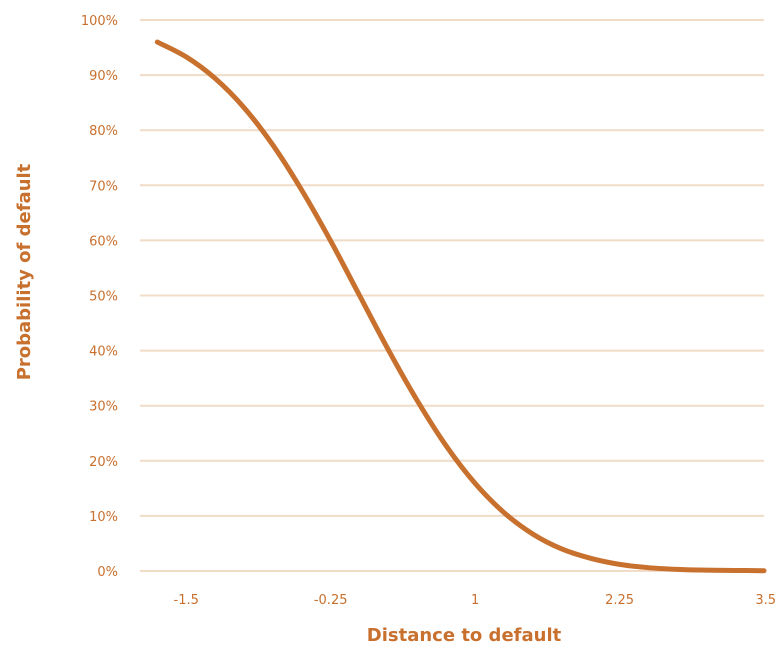  What do you see at coordinates (331, 600) in the screenshot?
I see `x-tick-label: -0.25` at bounding box center [331, 600].